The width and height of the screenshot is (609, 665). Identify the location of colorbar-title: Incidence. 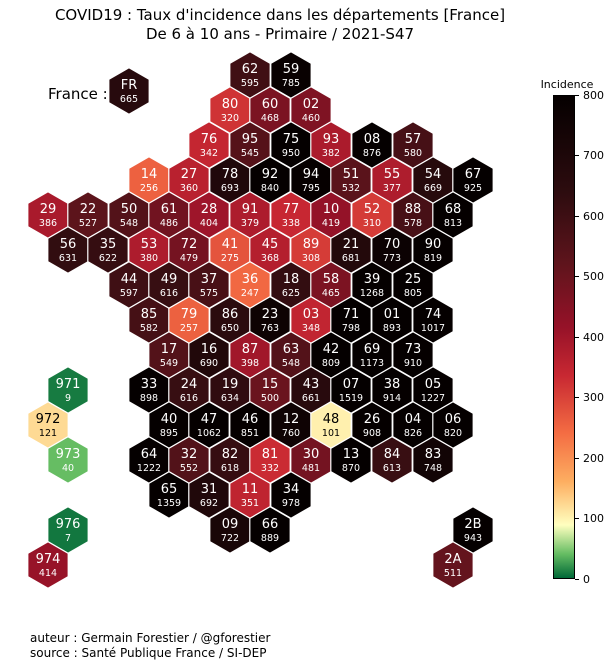
(567, 84).